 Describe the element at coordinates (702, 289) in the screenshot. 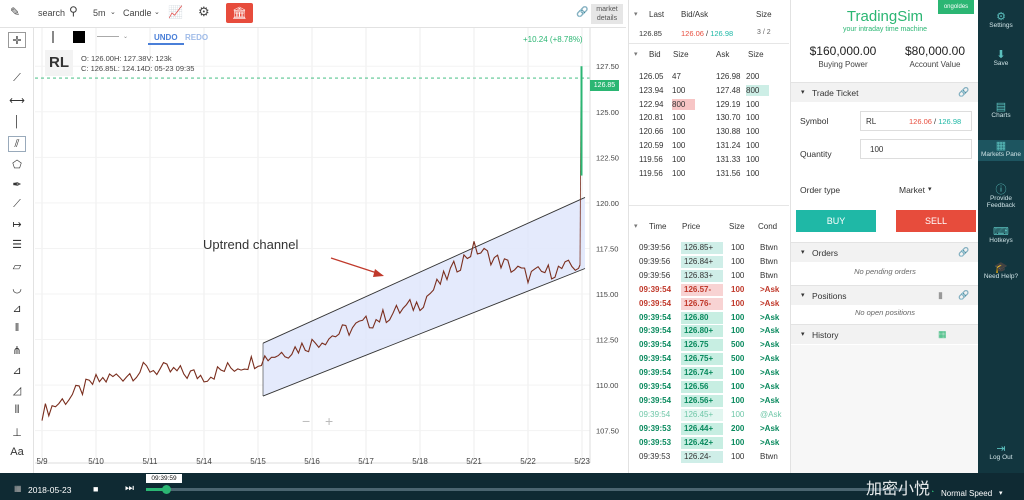

I see `tape-price: 126.57-` at that location.